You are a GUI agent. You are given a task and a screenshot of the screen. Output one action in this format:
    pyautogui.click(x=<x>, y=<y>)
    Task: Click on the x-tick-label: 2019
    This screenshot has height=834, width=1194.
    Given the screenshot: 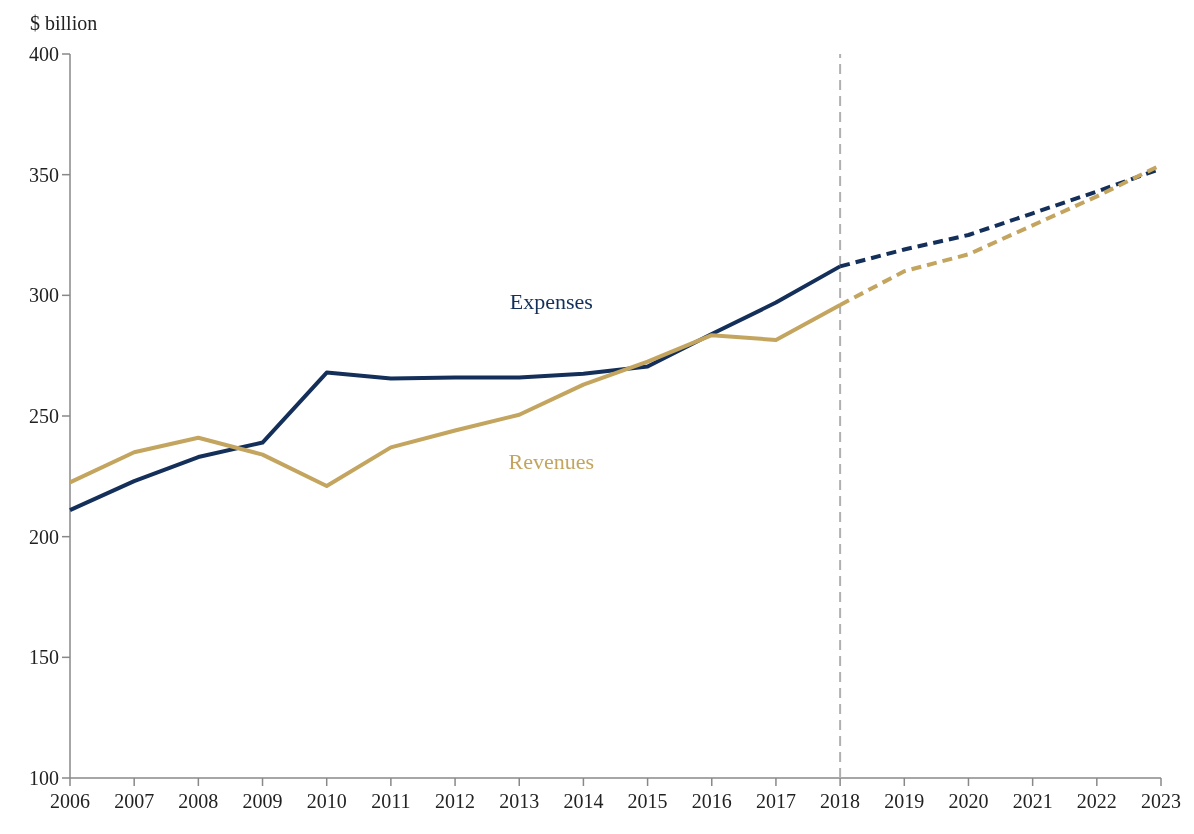 What is the action you would take?
    pyautogui.click(x=904, y=801)
    